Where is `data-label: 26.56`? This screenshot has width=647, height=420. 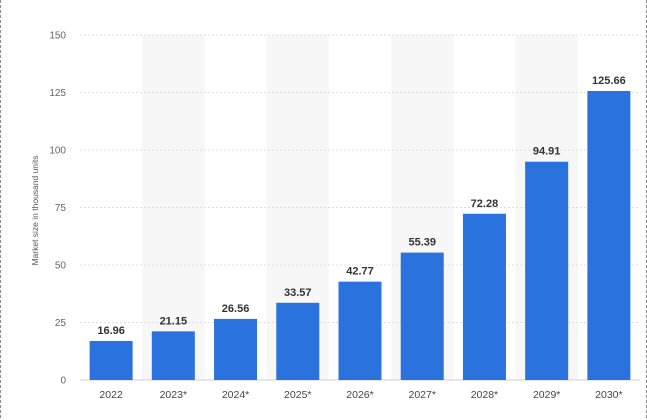 data-label: 26.56 is located at coordinates (236, 309).